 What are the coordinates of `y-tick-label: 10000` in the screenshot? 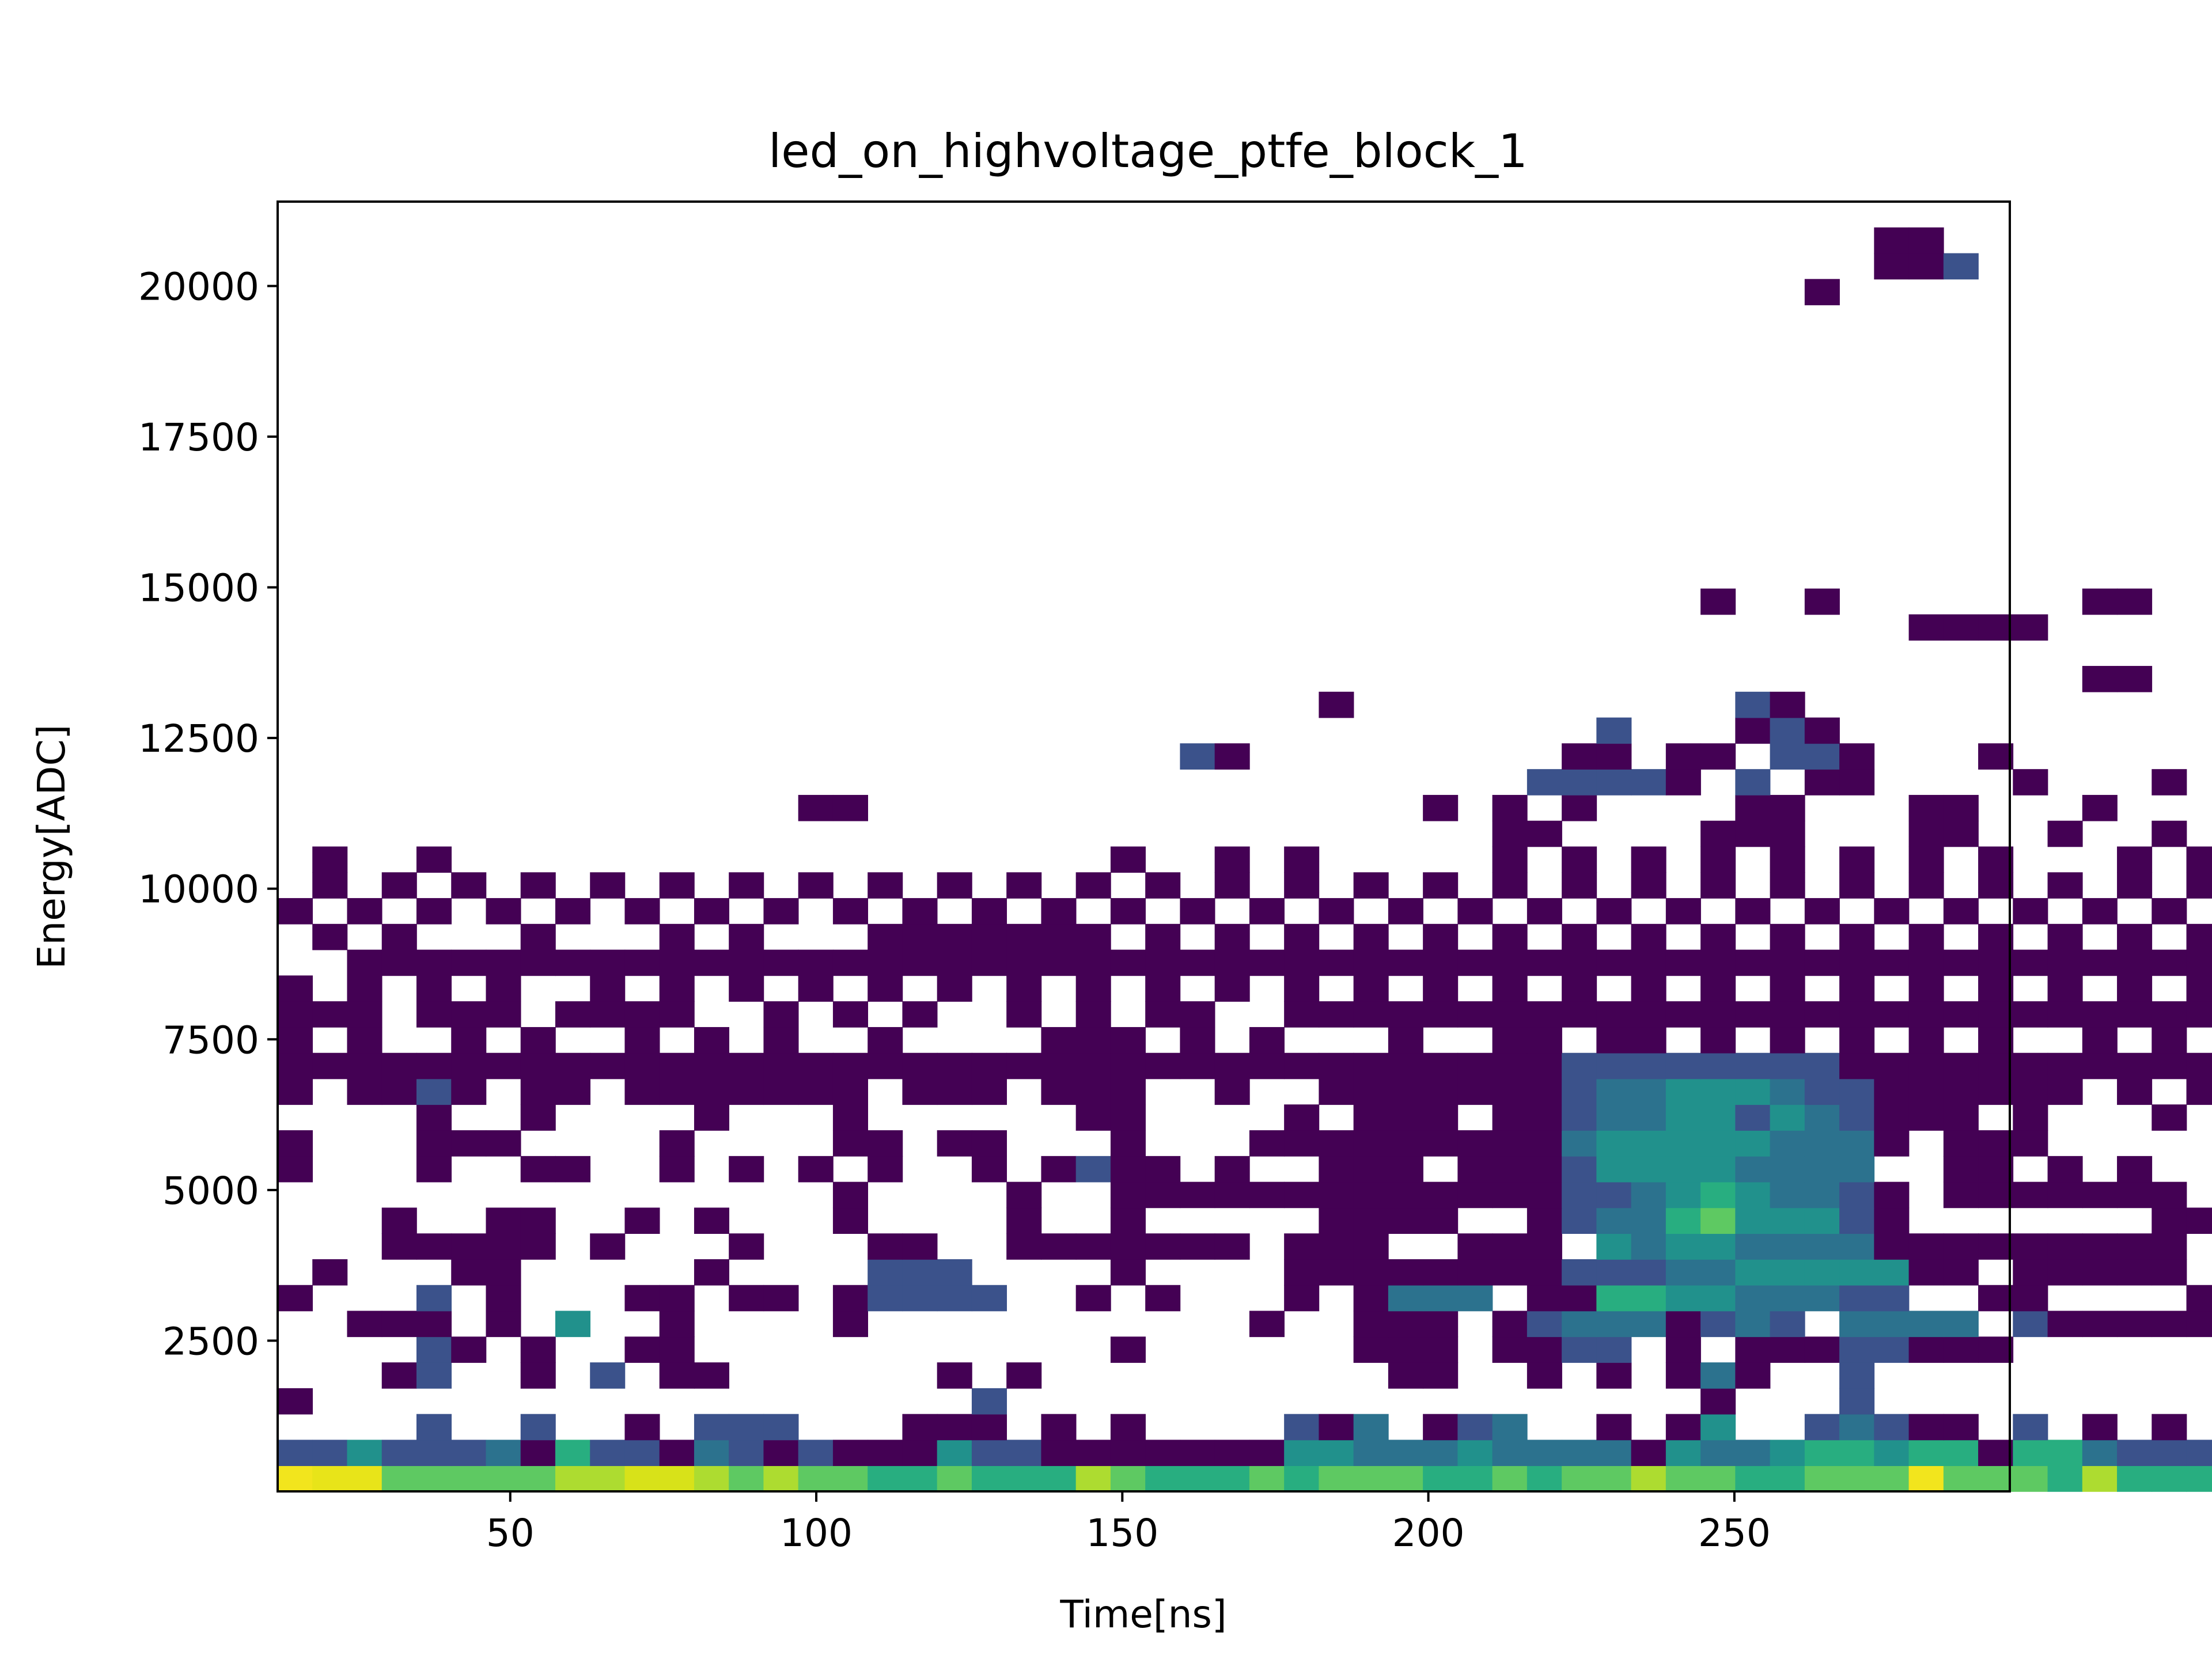 It's located at (198, 890).